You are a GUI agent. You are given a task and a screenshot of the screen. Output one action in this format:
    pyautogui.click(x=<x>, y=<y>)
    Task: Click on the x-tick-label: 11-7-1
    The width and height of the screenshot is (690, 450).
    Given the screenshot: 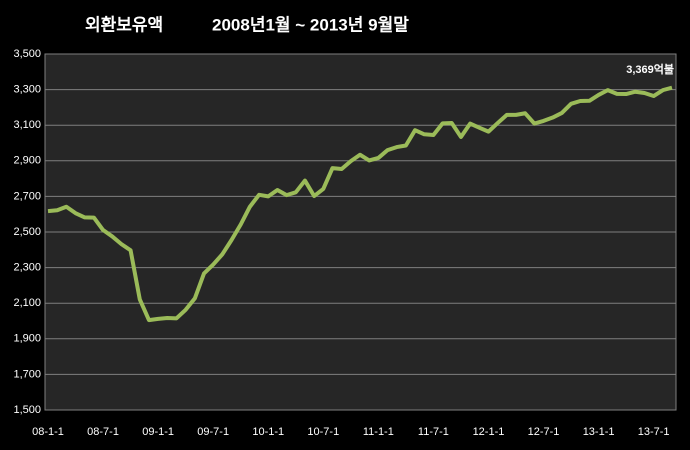 What is the action you would take?
    pyautogui.click(x=433, y=432)
    